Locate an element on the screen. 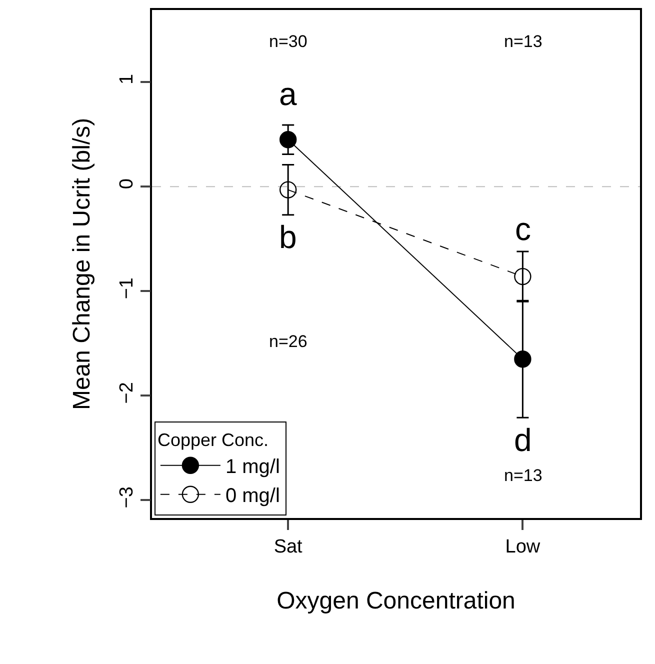 The image size is (655, 664). annotation: d is located at coordinates (523, 440).